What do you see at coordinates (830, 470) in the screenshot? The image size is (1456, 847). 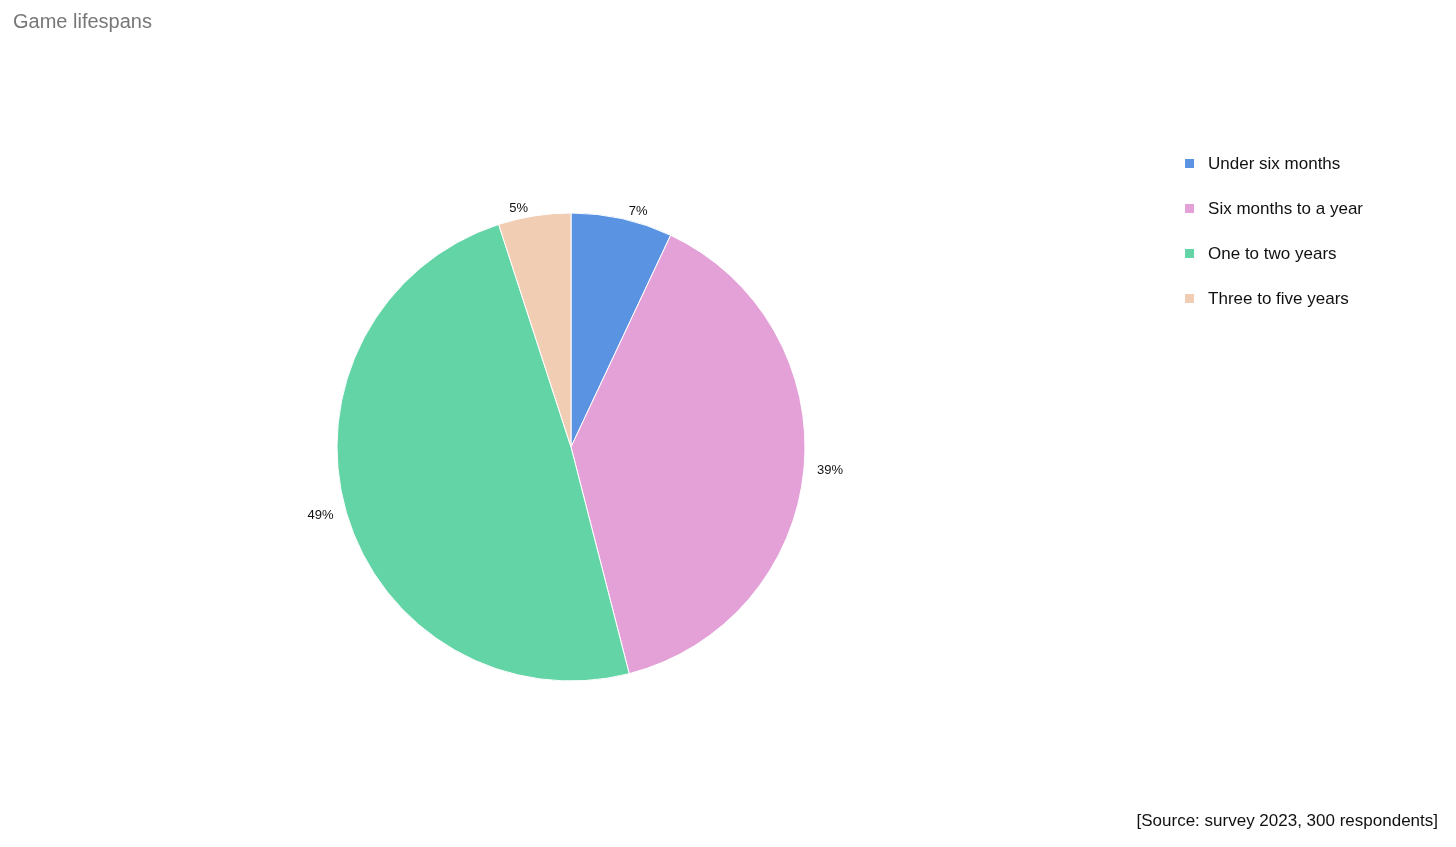 I see `data-label: 39%` at bounding box center [830, 470].